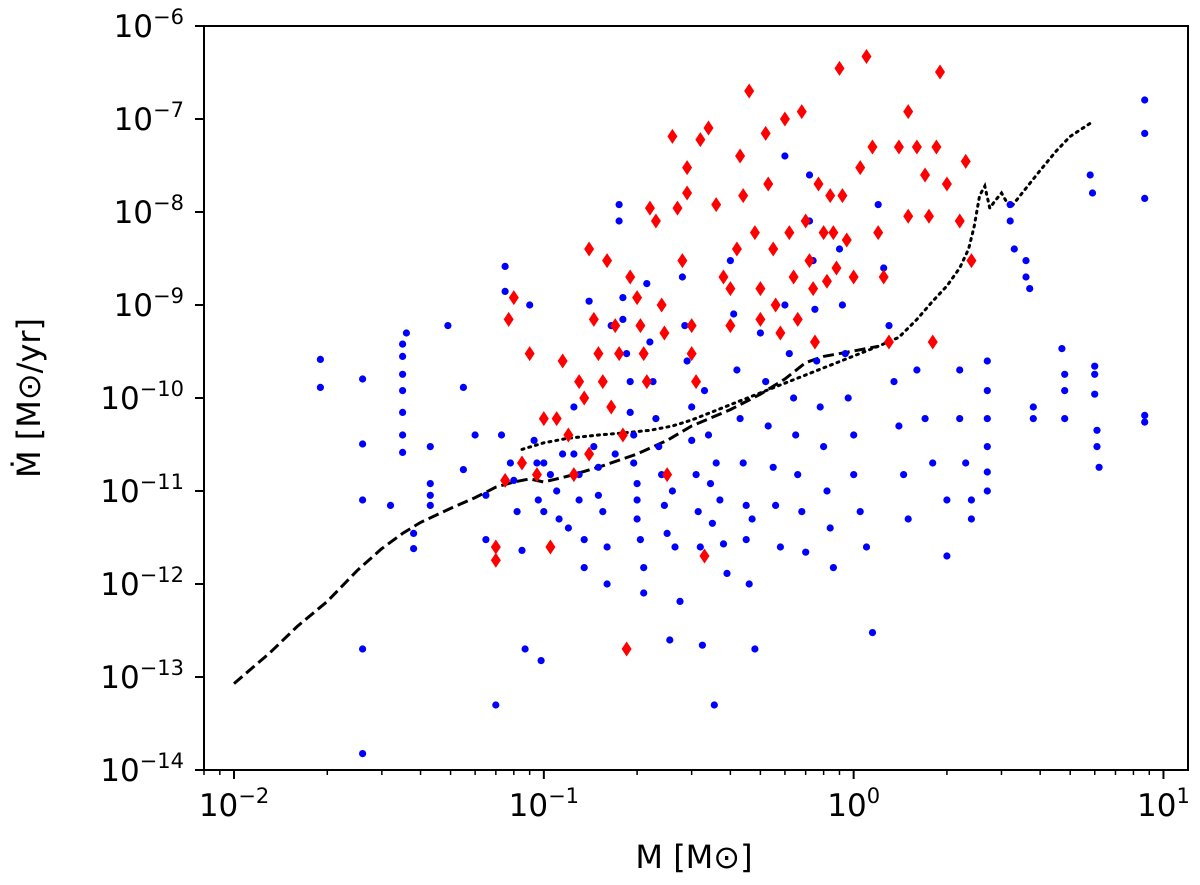 This screenshot has width=1200, height=885. Describe the element at coordinates (142, 676) in the screenshot. I see `y-tick-label-1: 10−13` at that location.